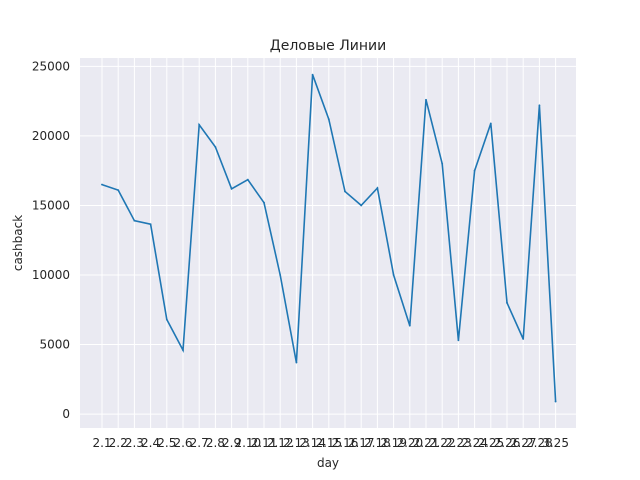  What do you see at coordinates (523, 443) in the screenshot?
I see `x-tick-label: 2.27` at bounding box center [523, 443].